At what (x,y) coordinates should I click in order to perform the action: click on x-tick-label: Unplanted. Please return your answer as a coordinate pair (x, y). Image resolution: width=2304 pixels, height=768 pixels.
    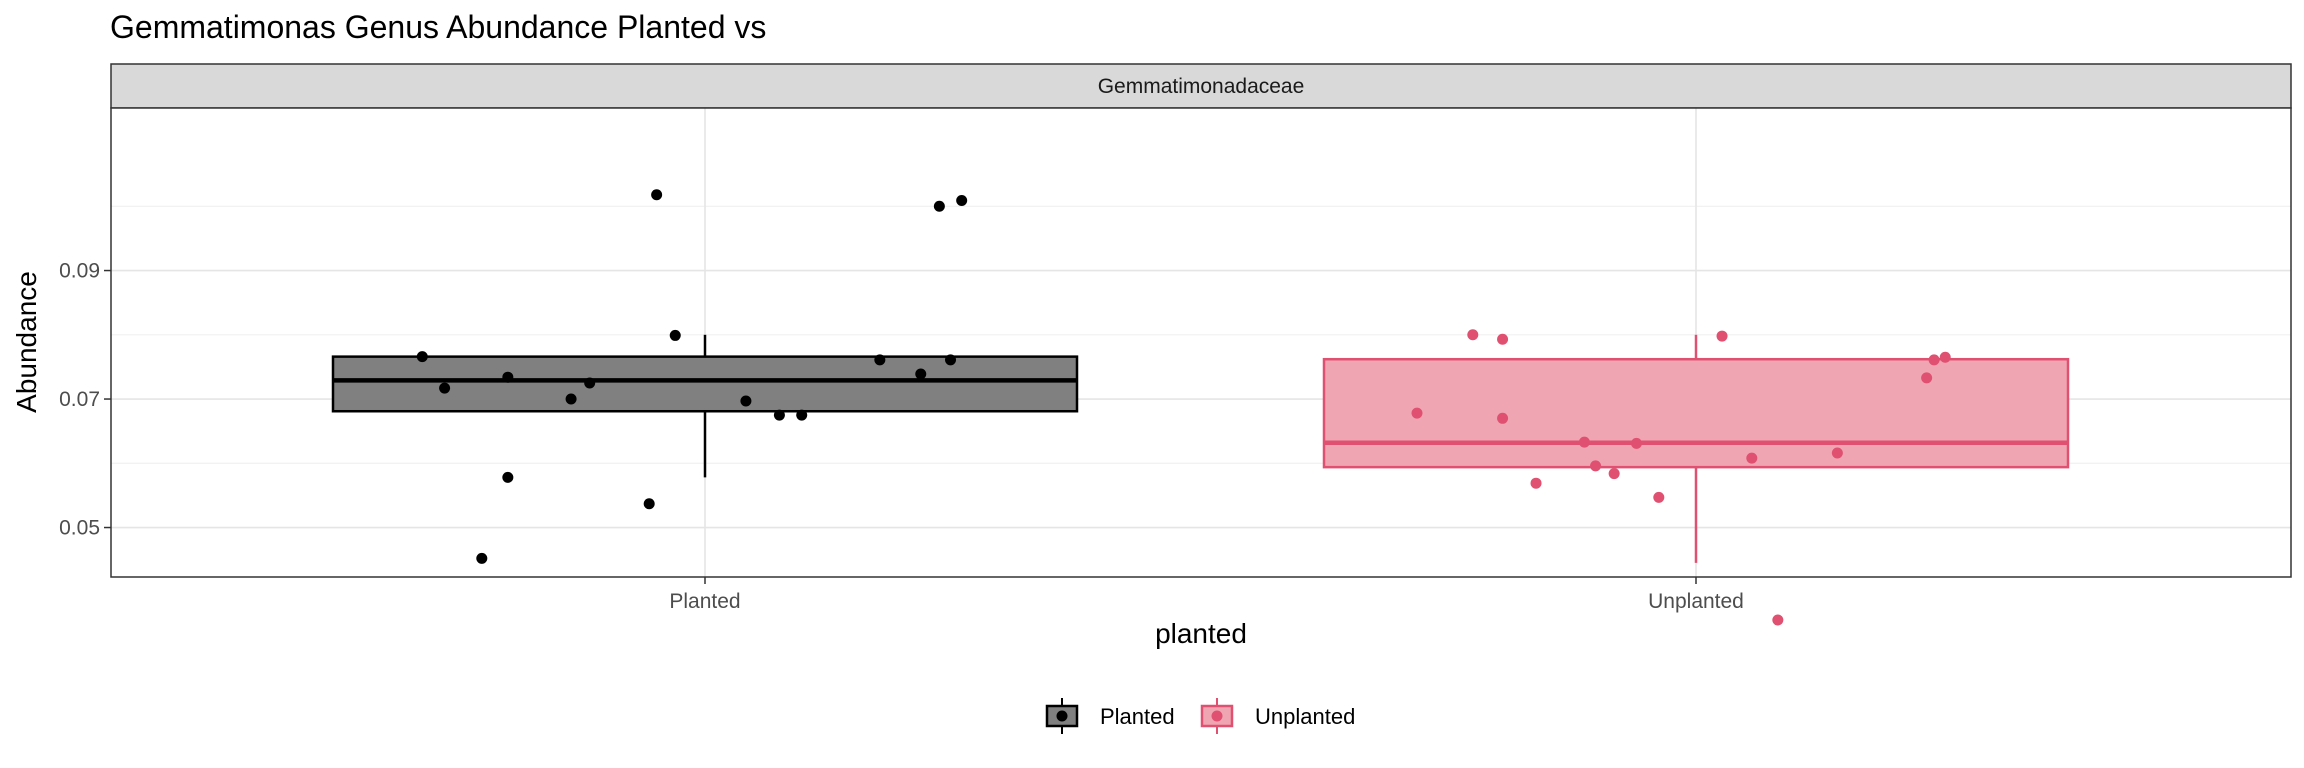
    Looking at the image, I should click on (1696, 601).